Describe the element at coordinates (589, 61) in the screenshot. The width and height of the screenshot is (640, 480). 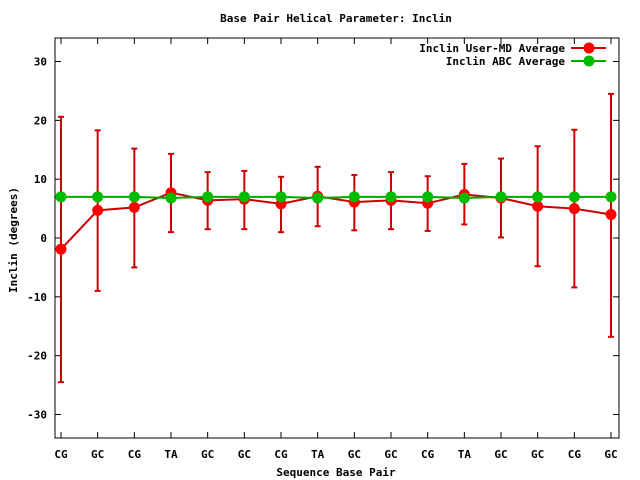
I see `legend-marker-abc` at that location.